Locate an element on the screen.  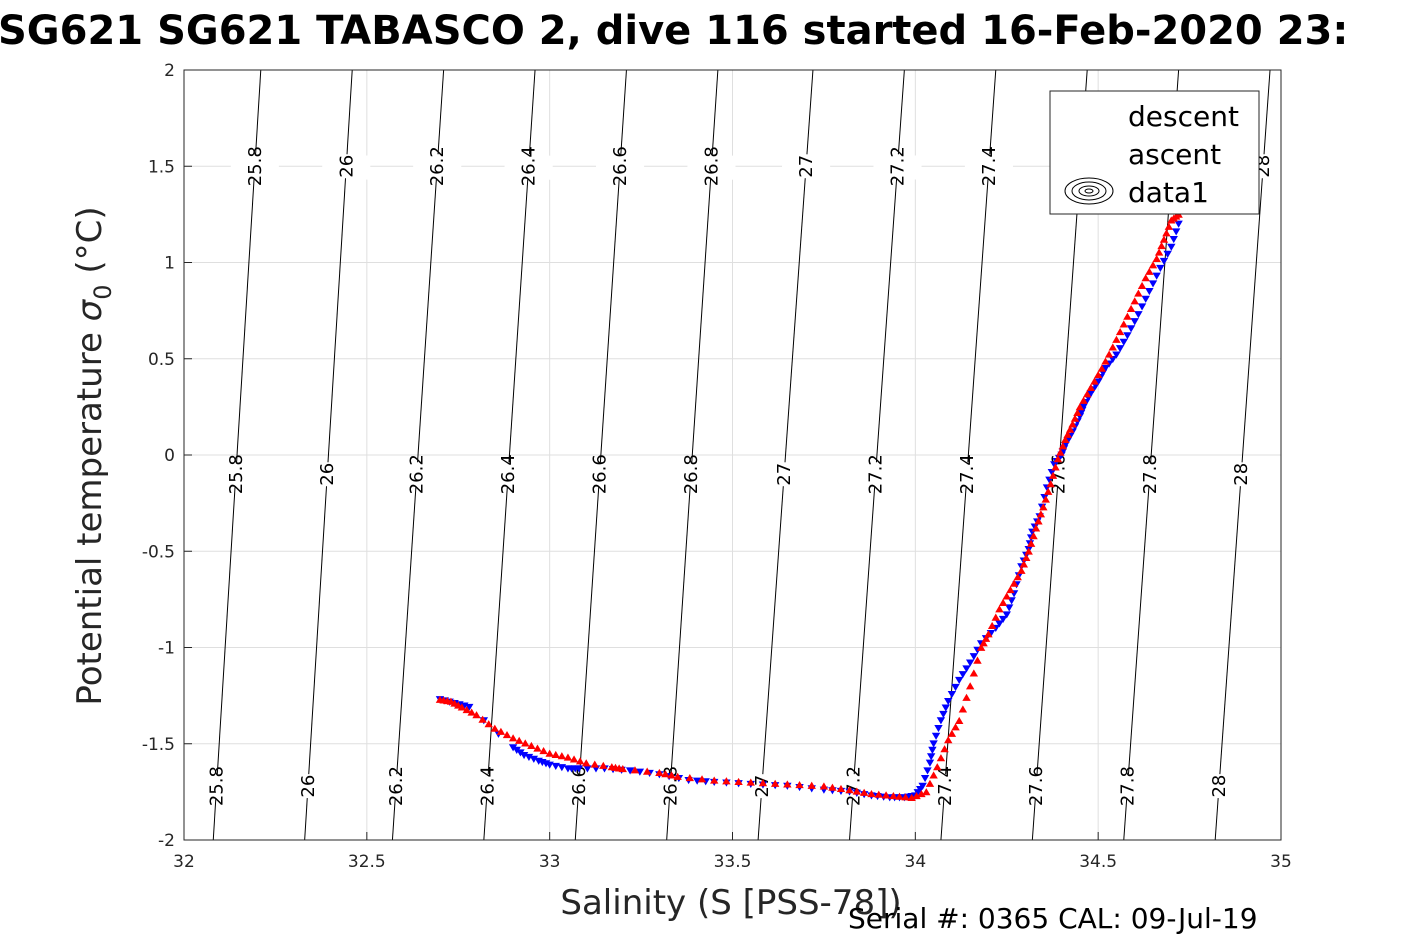
y-tick-label: 1 is located at coordinates (169, 264).